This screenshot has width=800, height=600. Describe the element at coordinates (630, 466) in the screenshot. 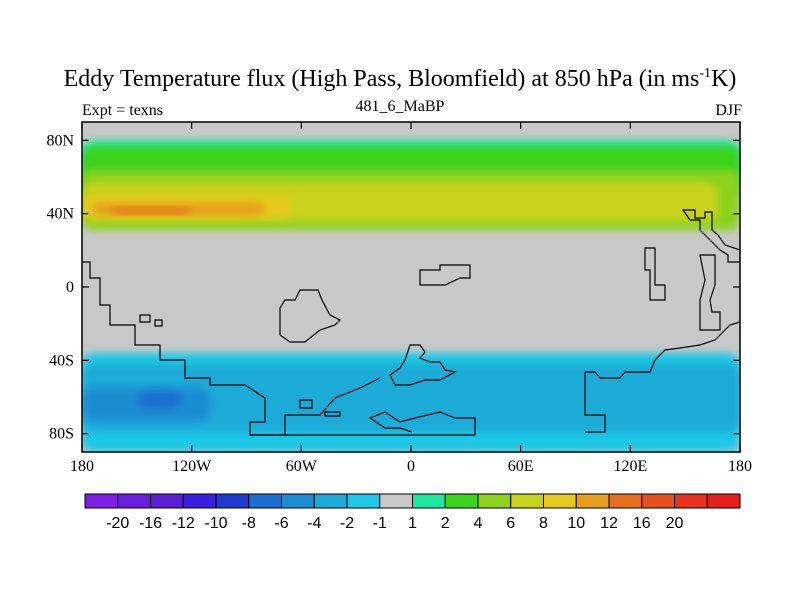

I see `x-tick-label: 120E` at that location.